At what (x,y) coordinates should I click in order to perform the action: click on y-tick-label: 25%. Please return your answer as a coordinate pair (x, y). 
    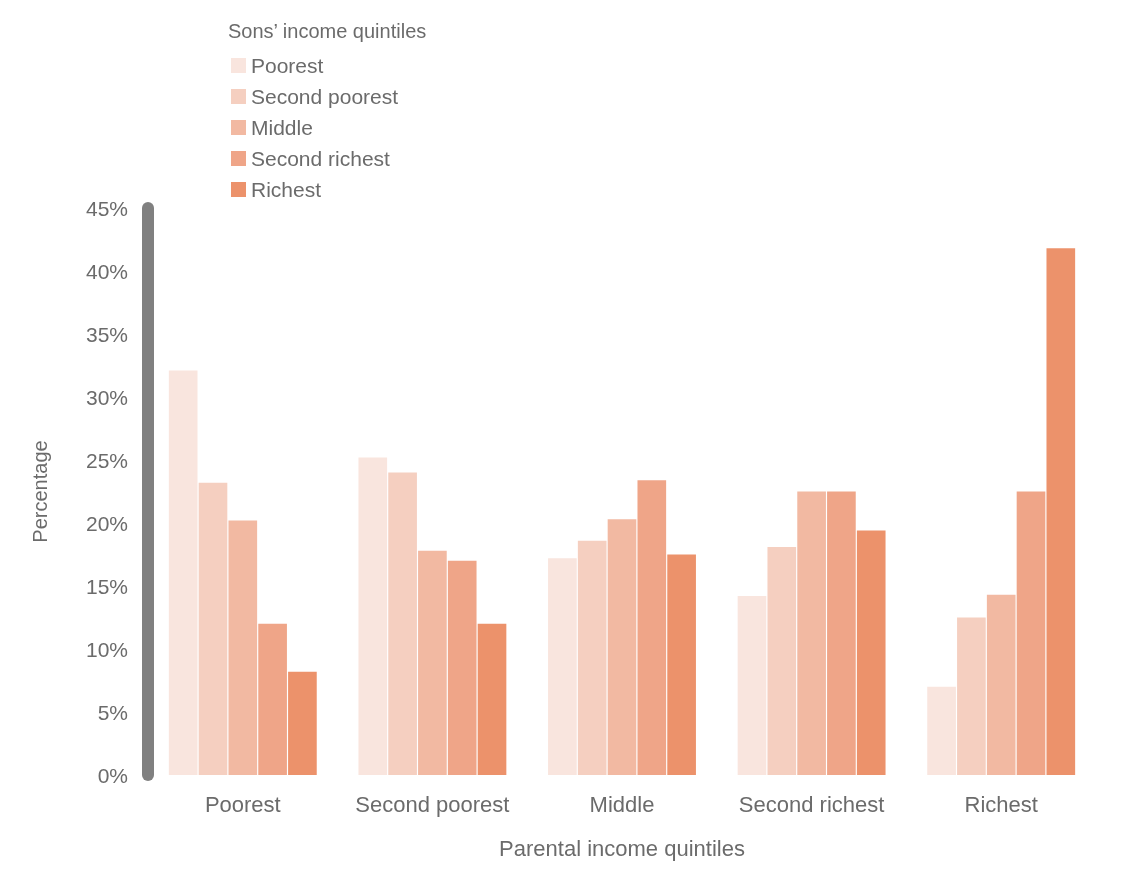
    Looking at the image, I should click on (106, 460).